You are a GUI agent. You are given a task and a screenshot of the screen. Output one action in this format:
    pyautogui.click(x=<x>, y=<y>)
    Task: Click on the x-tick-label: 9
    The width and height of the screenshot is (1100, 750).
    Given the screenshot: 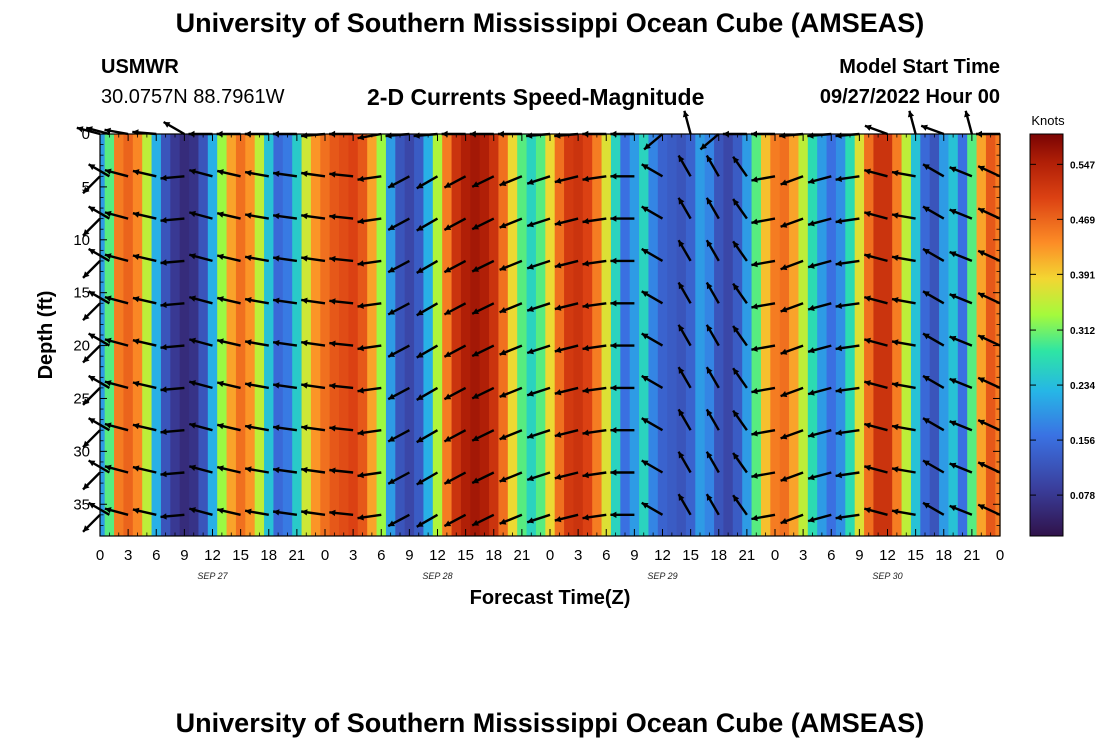 What is the action you would take?
    pyautogui.click(x=184, y=555)
    